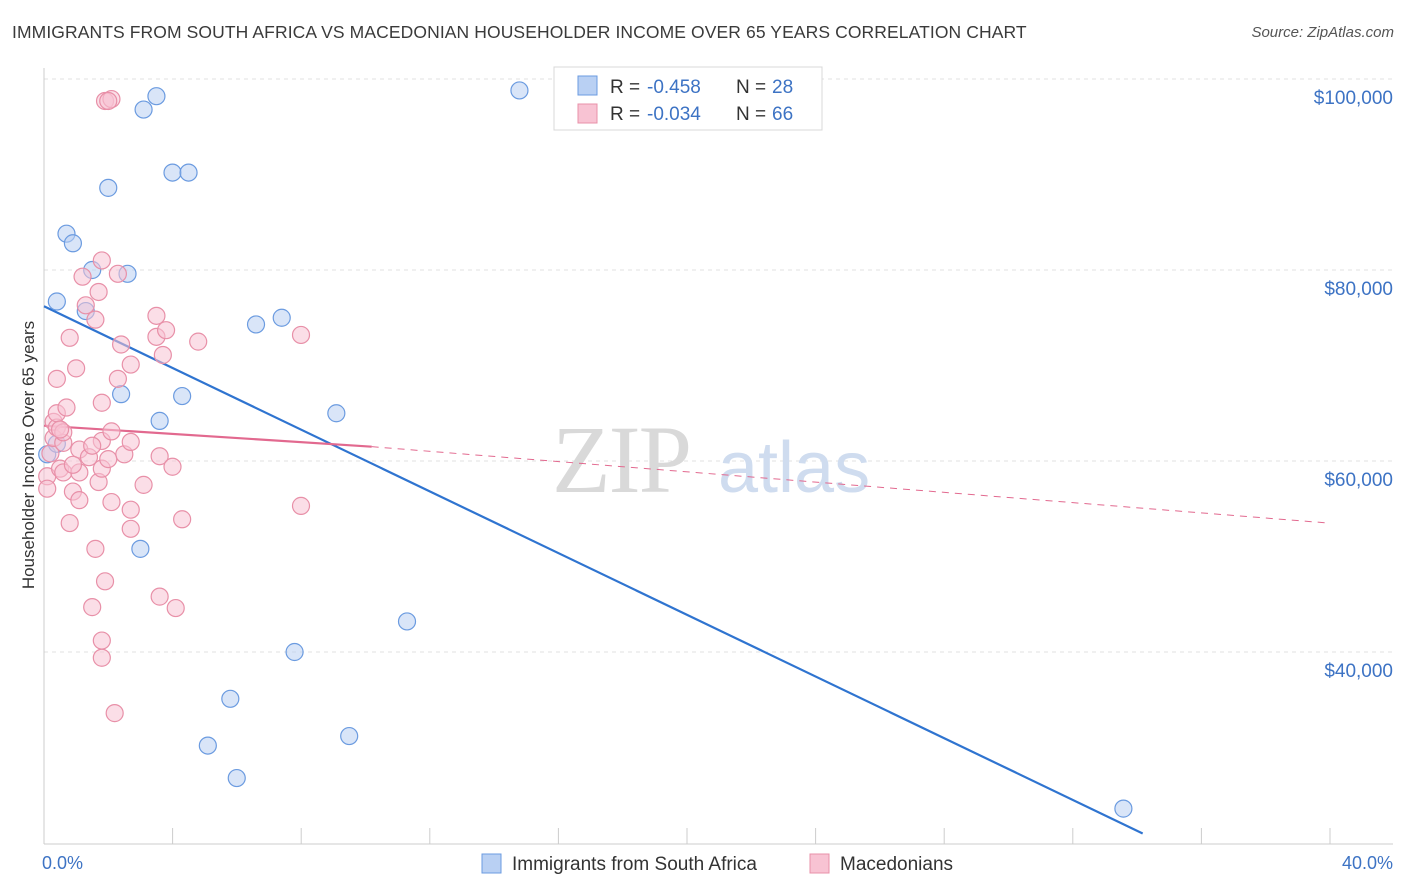  Describe the element at coordinates (621, 459) in the screenshot. I see `watermark-zip: ZIP` at that location.